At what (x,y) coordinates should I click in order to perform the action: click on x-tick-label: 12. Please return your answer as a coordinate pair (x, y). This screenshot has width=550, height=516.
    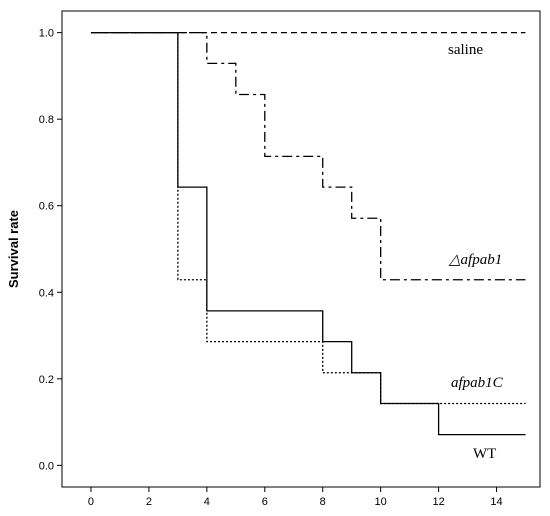
    Looking at the image, I should click on (438, 502).